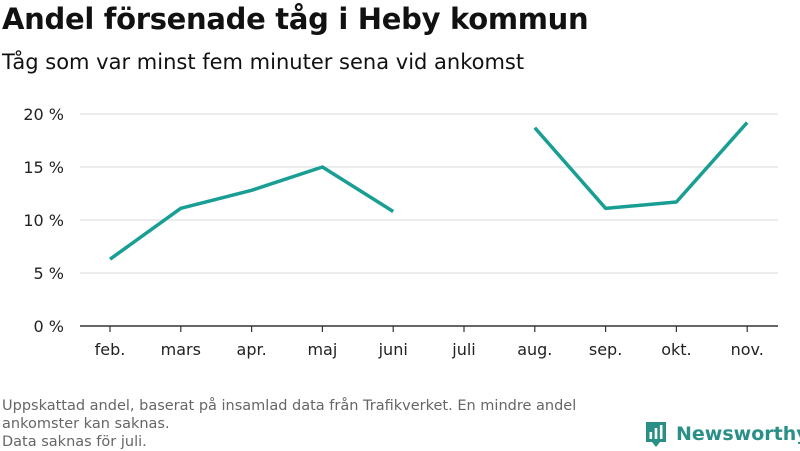  What do you see at coordinates (393, 349) in the screenshot?
I see `x-tick-label: juni` at bounding box center [393, 349].